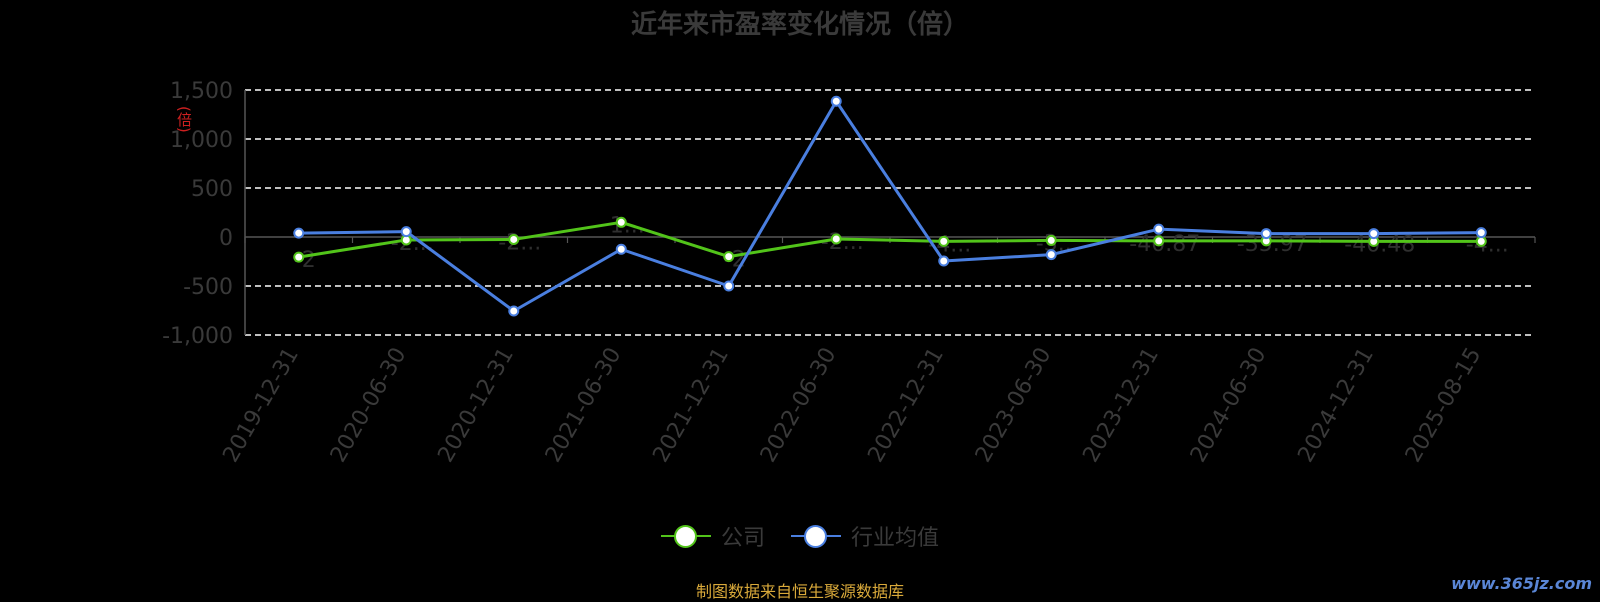  I want to click on data-label-company: -40.48, so click(1379, 244).